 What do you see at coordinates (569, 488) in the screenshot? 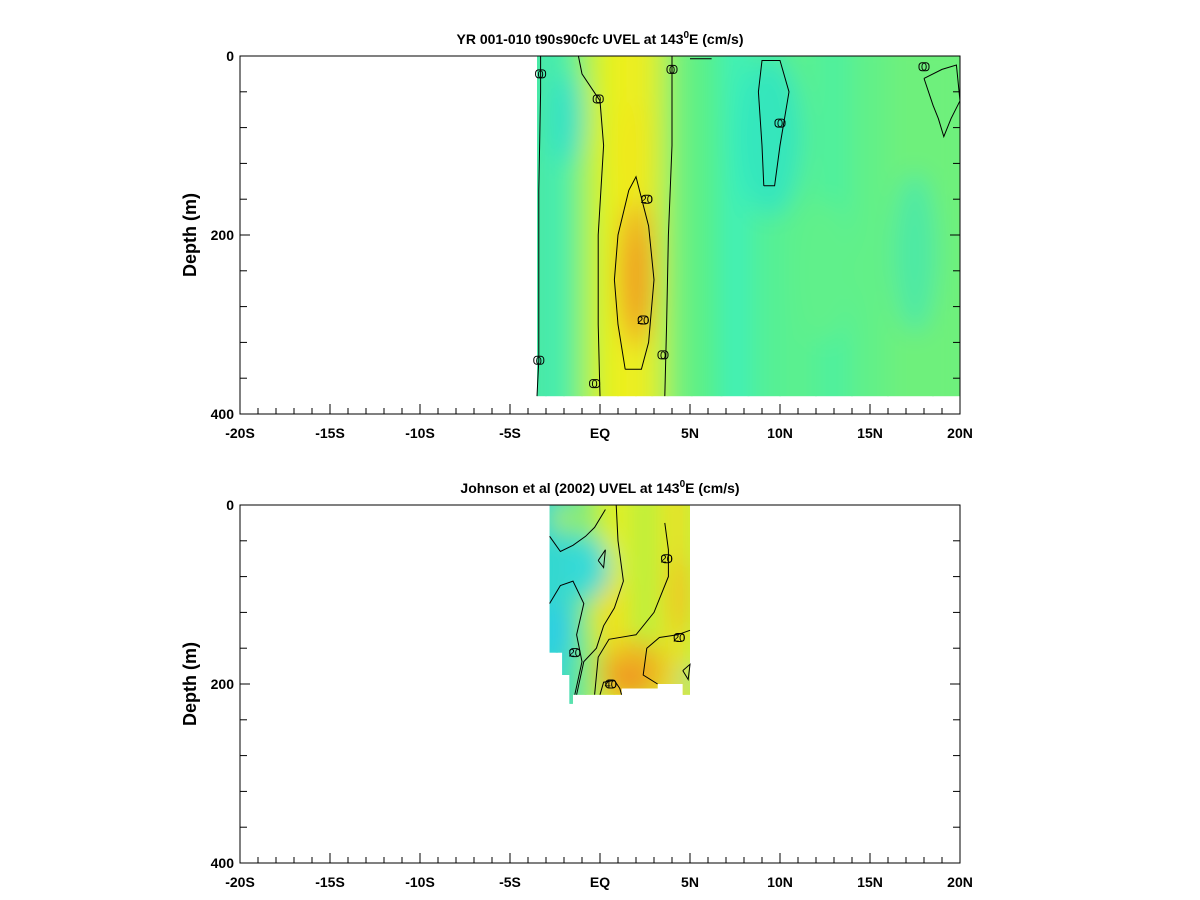
I see `title-main: Johnson et al (2002) UVEL at 143` at bounding box center [569, 488].